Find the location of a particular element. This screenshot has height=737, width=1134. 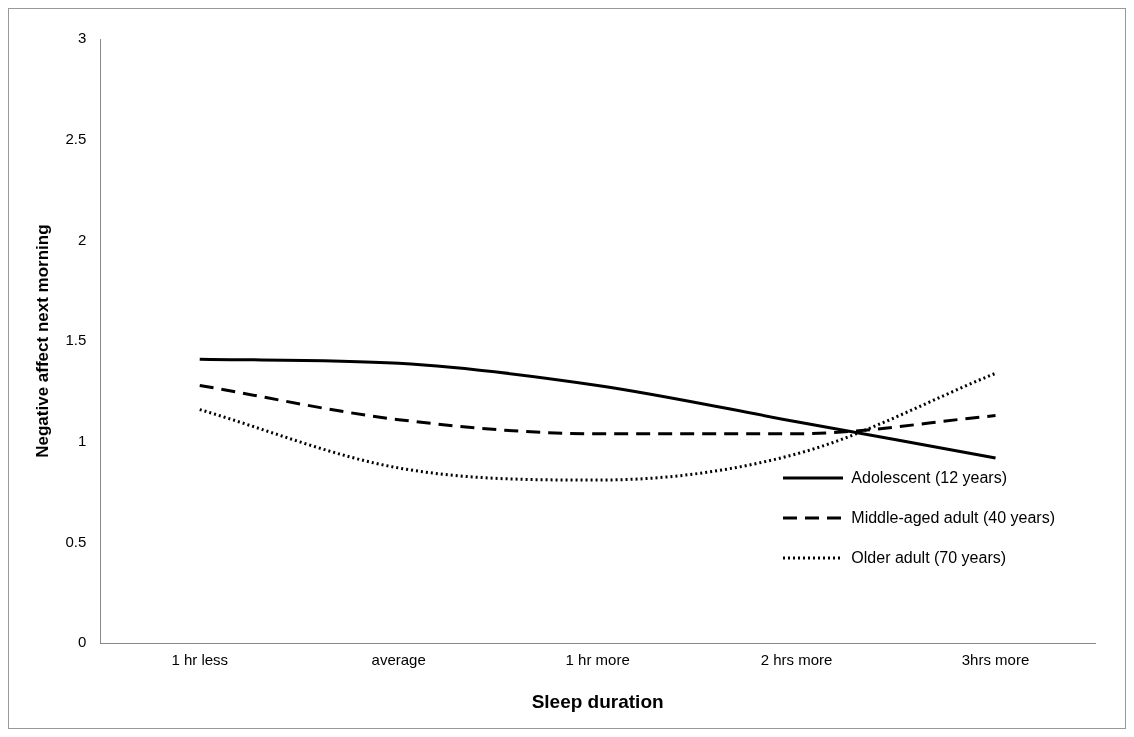

y-tick-label: 0 is located at coordinates (82, 642).